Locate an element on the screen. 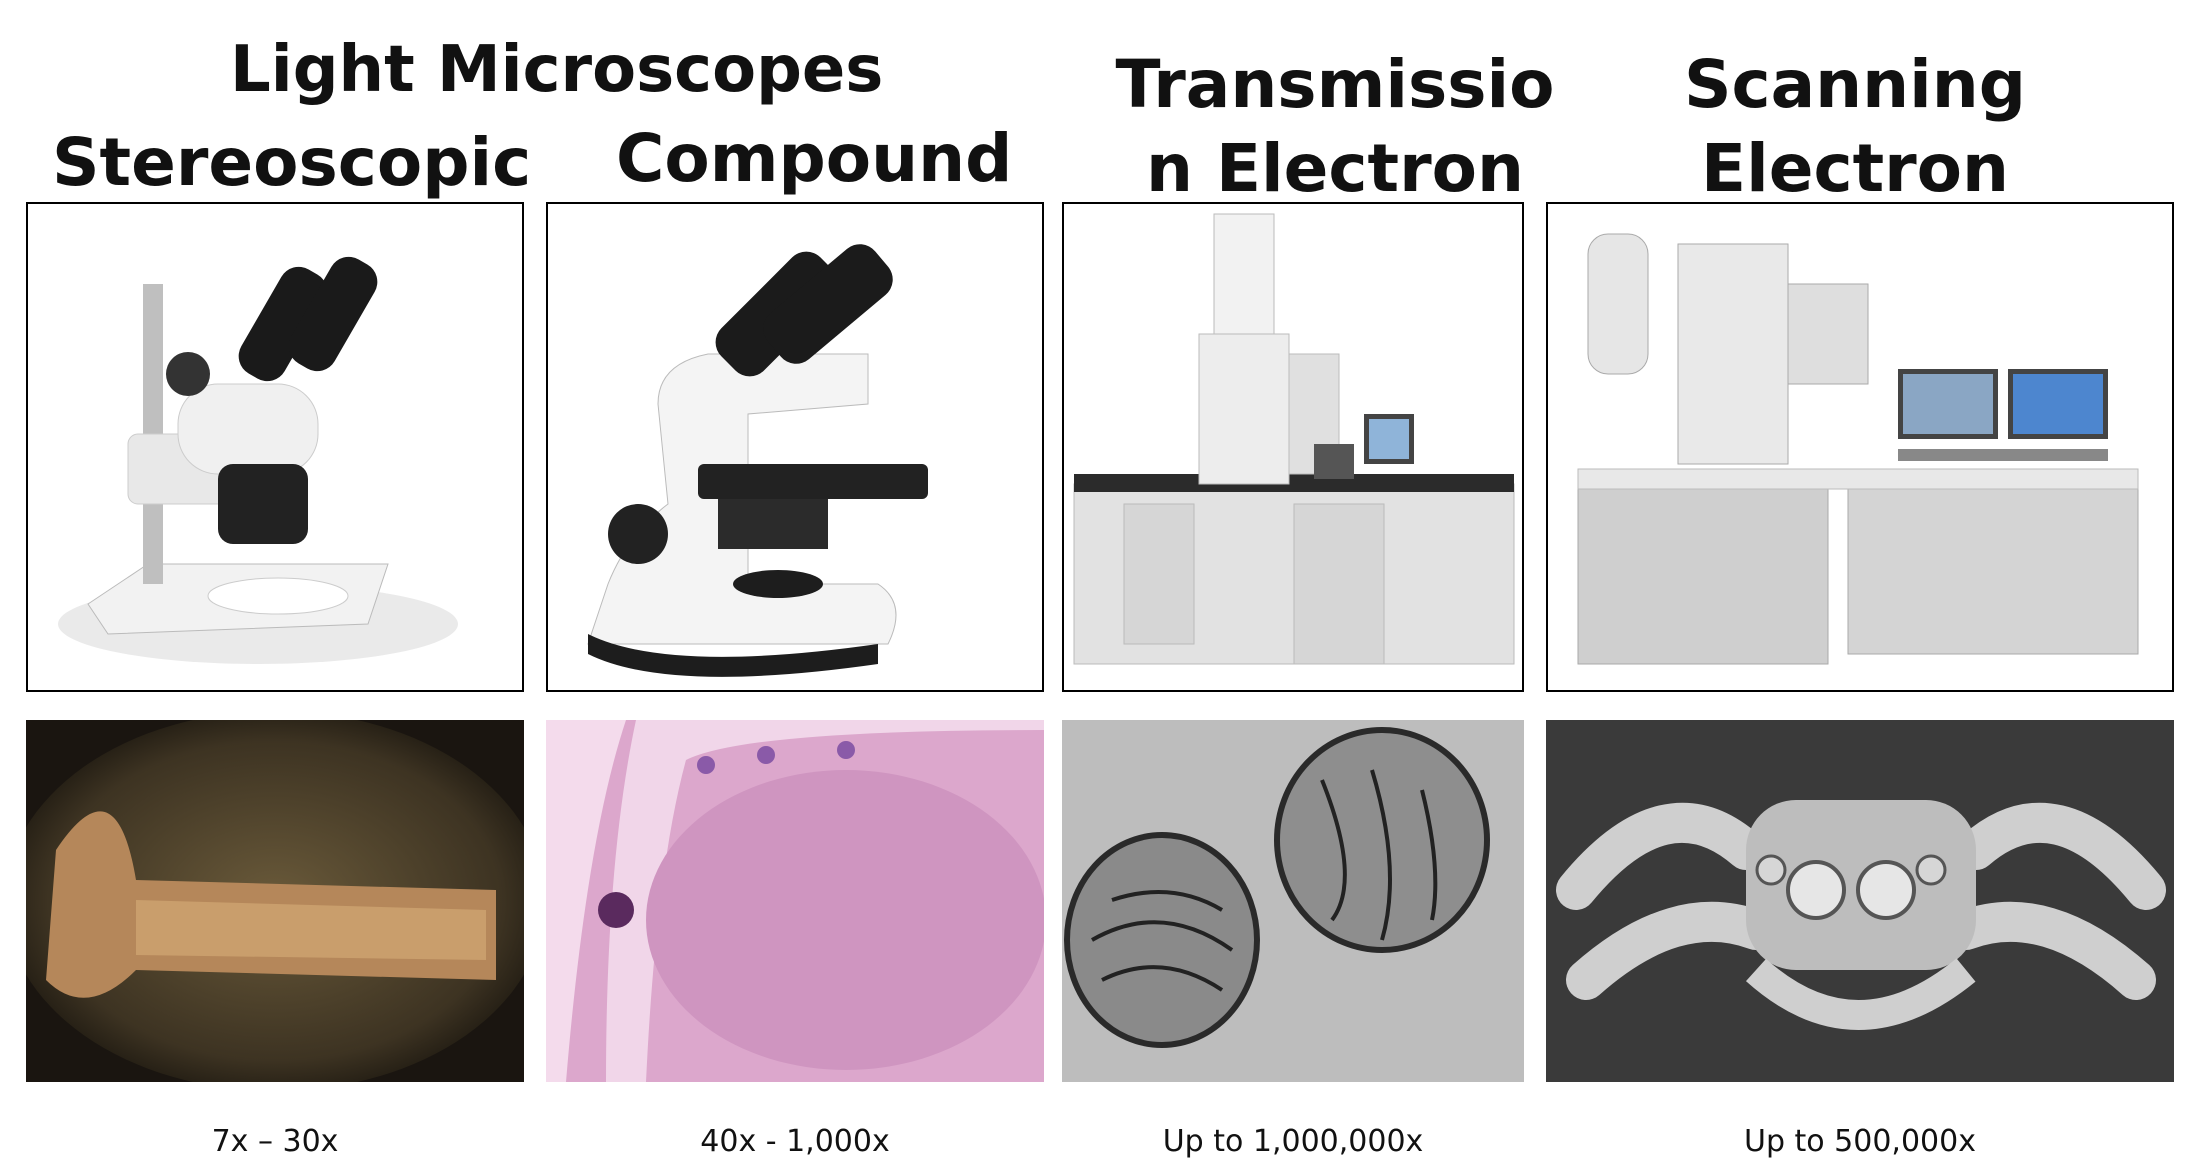  mitochondria-micrograph is located at coordinates (1293, 901).